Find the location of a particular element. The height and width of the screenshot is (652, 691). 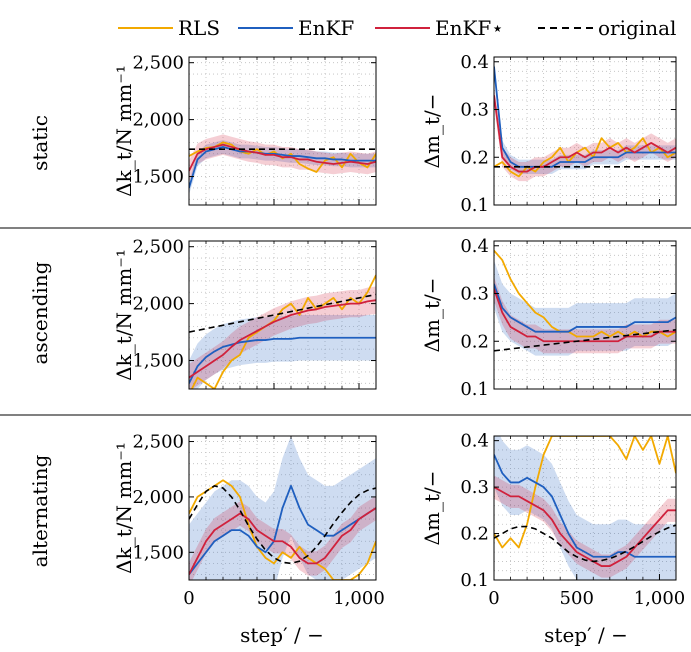

row-labels: static ascending alternating is located at coordinates (40, 341).